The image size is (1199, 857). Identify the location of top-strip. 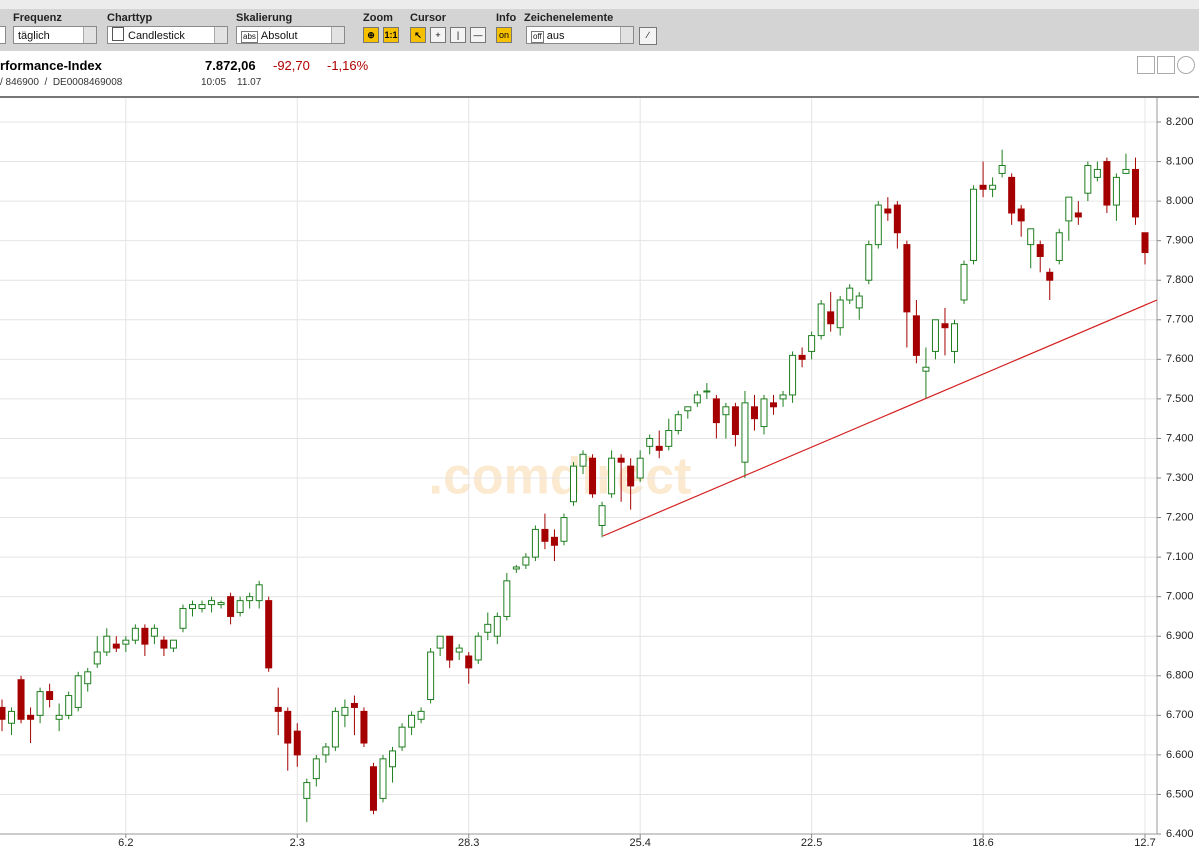
(599, 4).